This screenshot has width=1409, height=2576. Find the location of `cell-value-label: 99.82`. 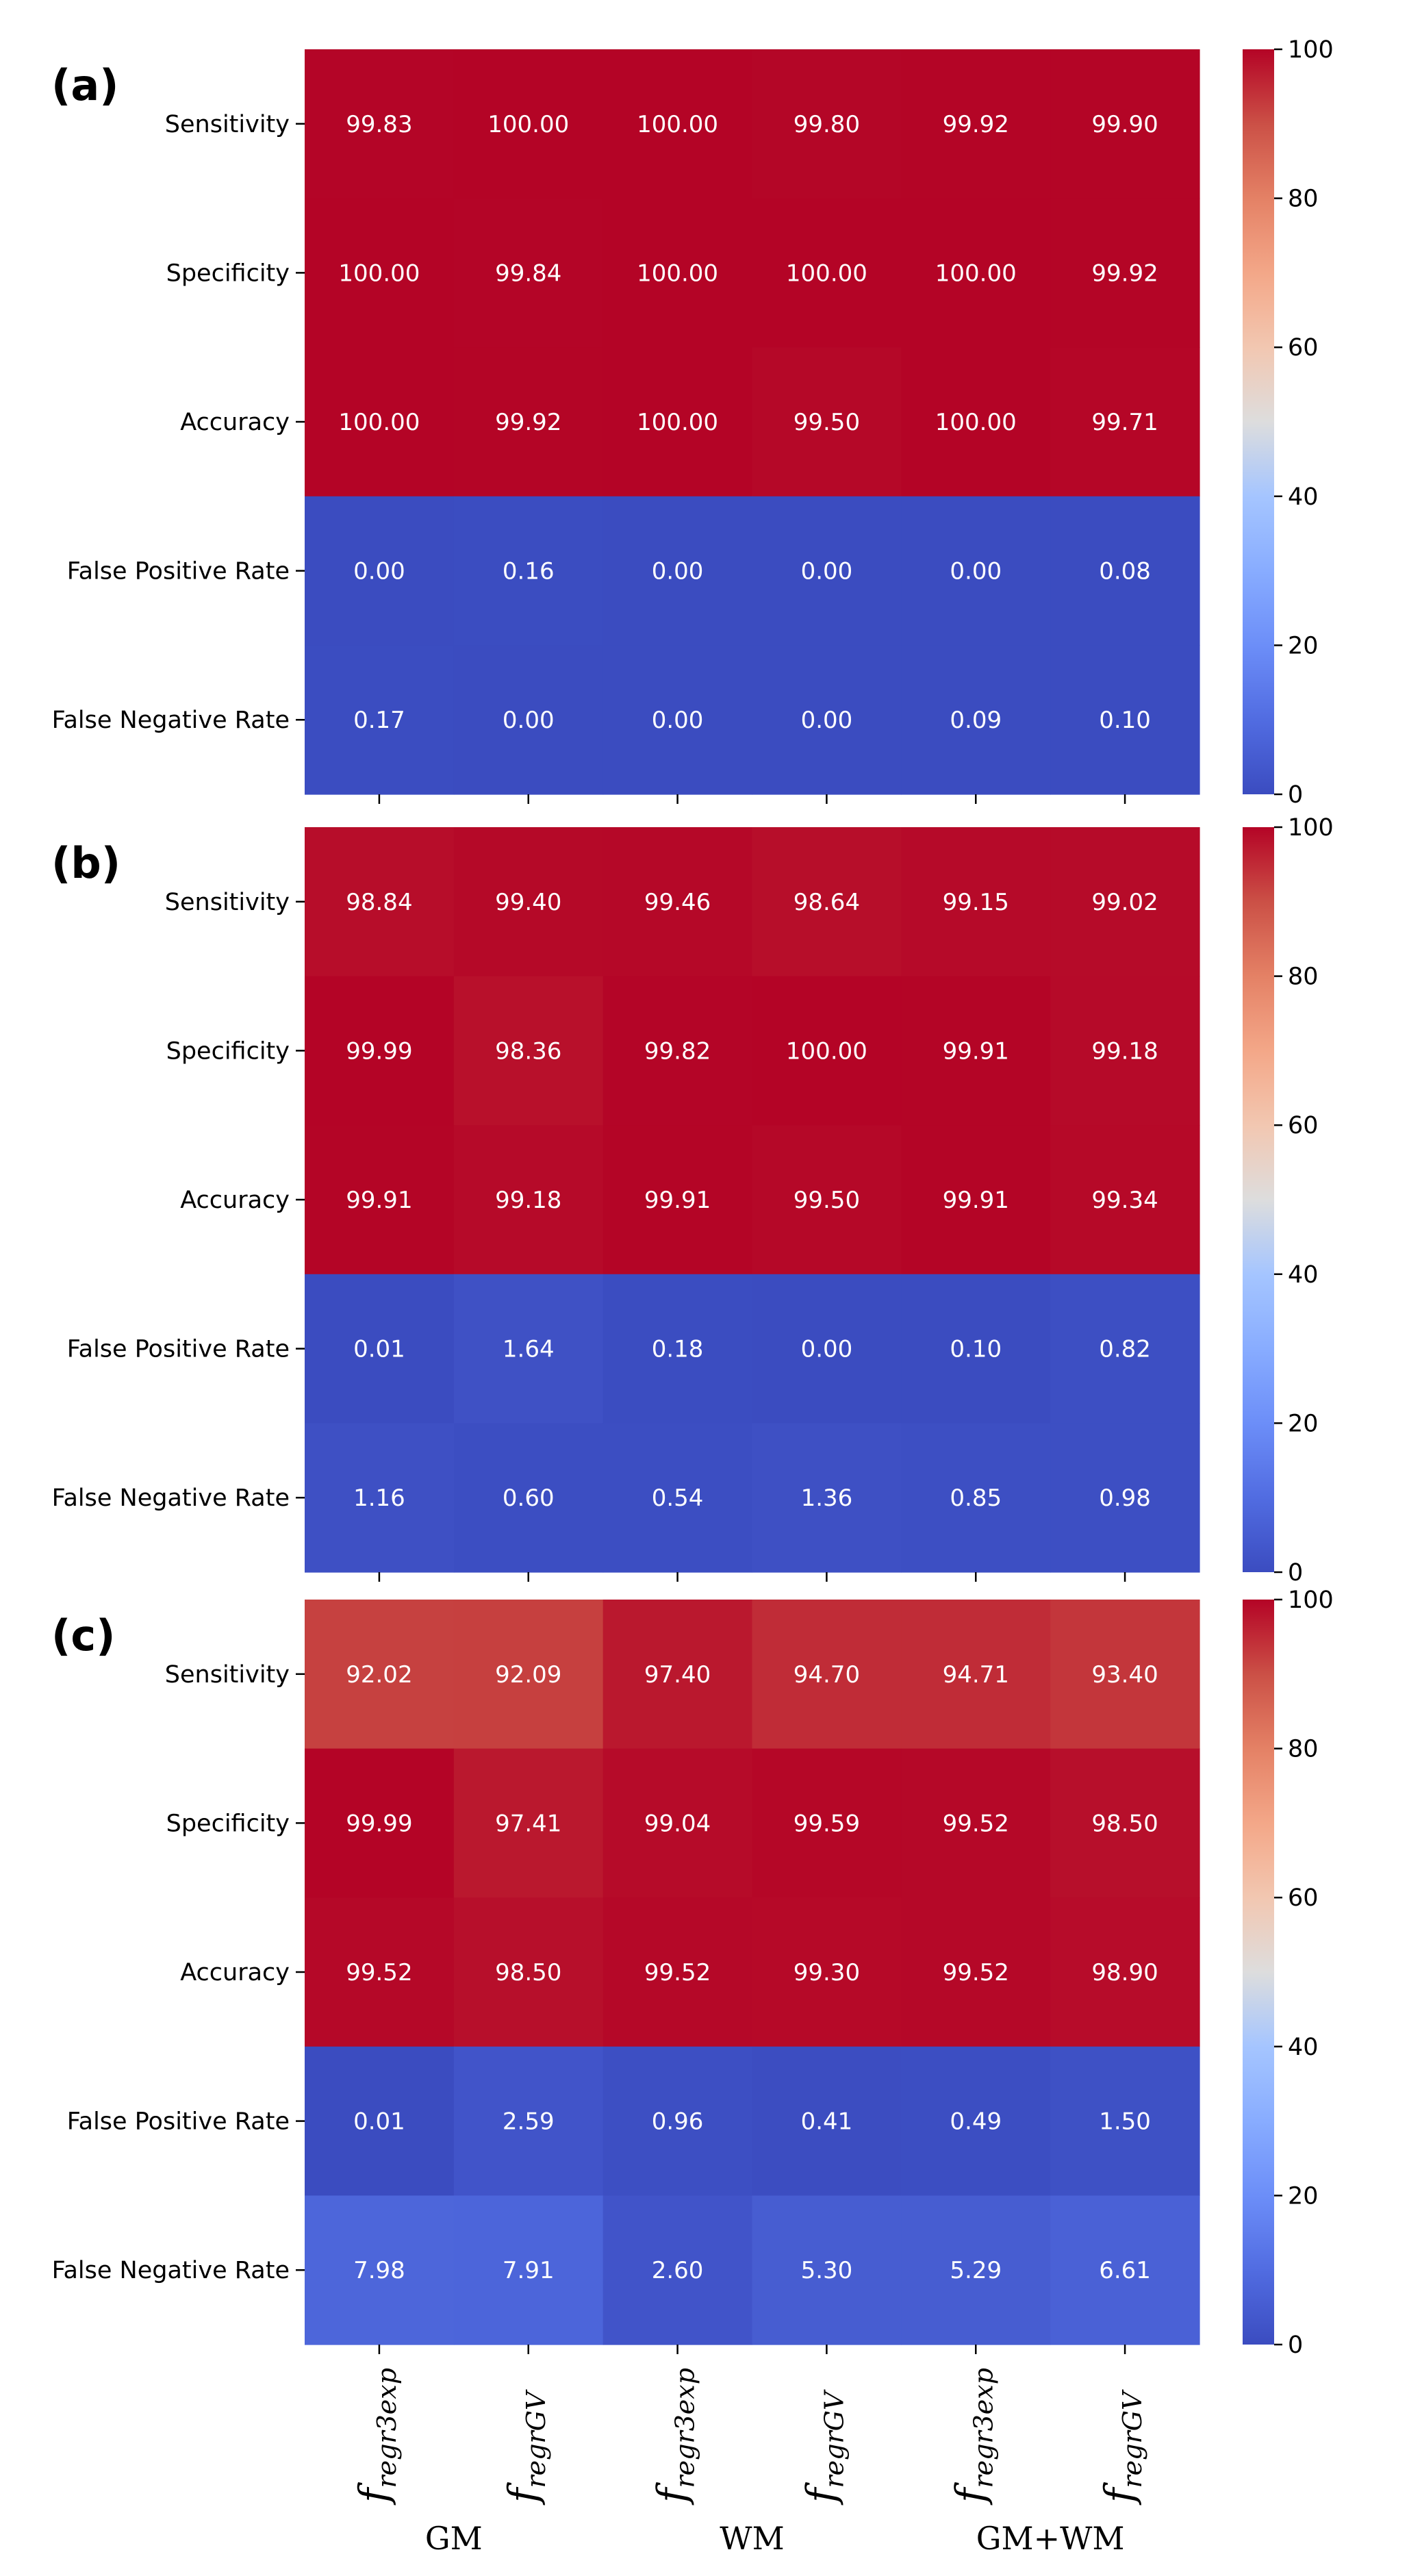

cell-value-label: 99.82 is located at coordinates (677, 1051).